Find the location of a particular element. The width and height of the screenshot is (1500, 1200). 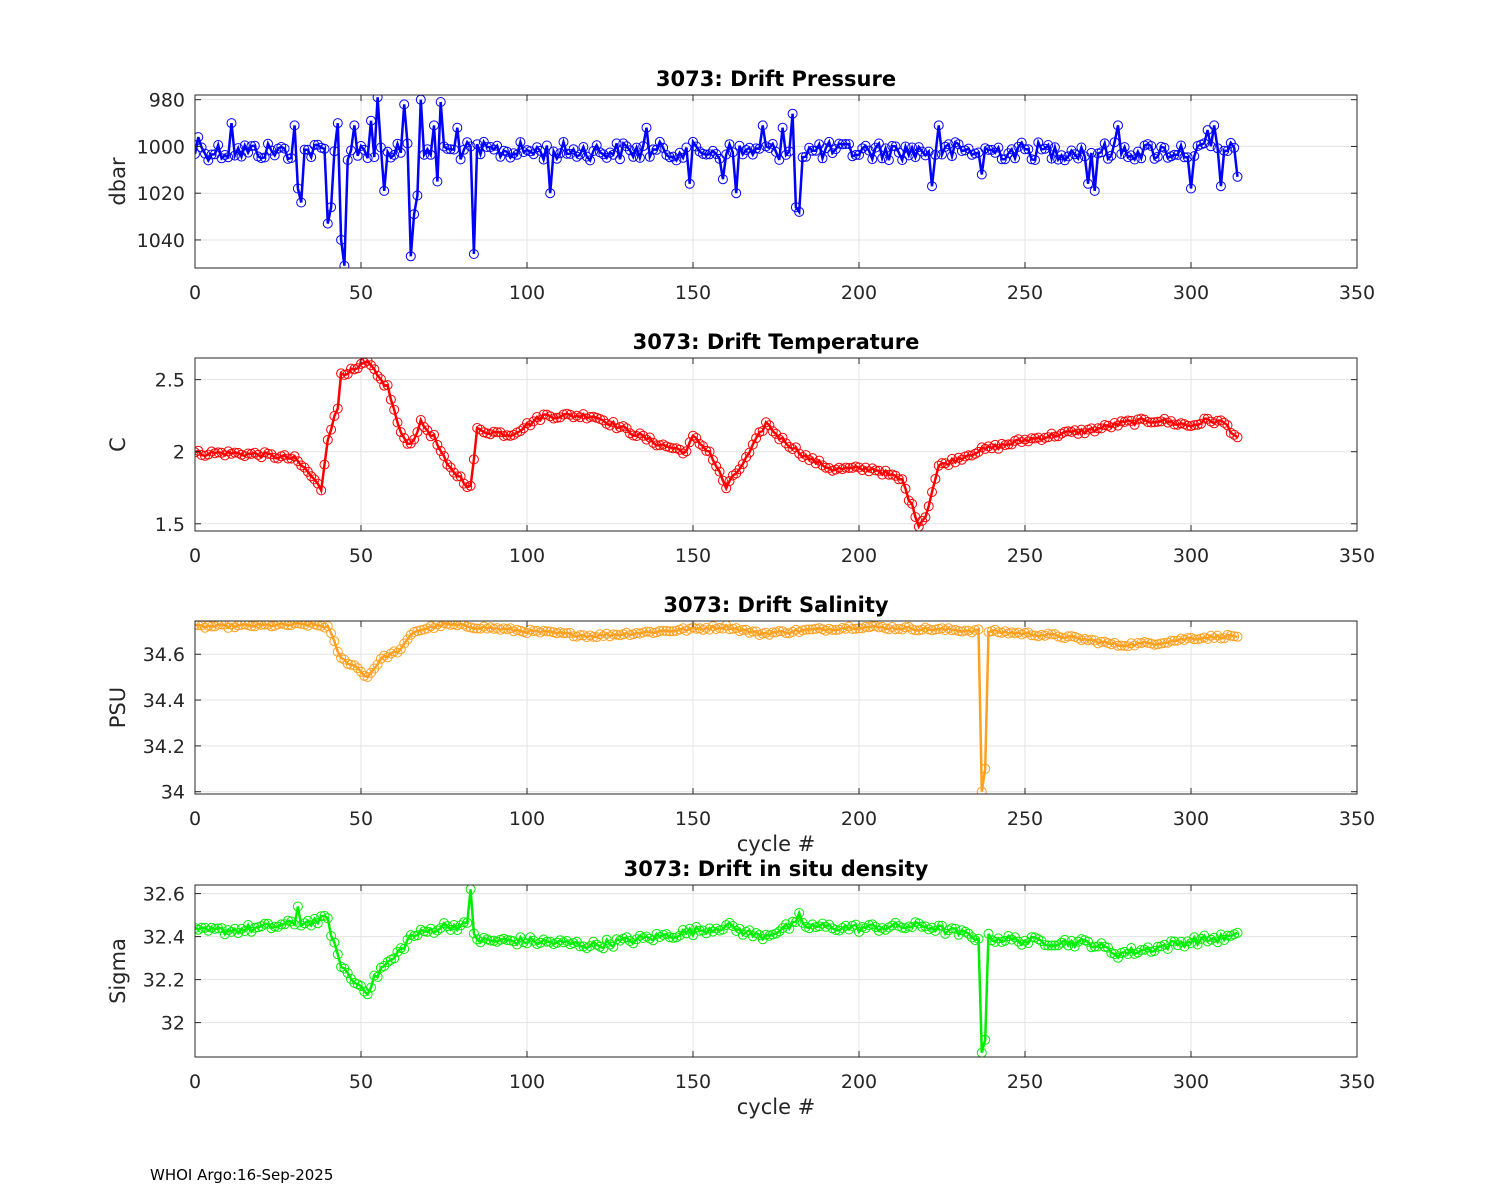

x-tick-label: 250 is located at coordinates (1025, 556).